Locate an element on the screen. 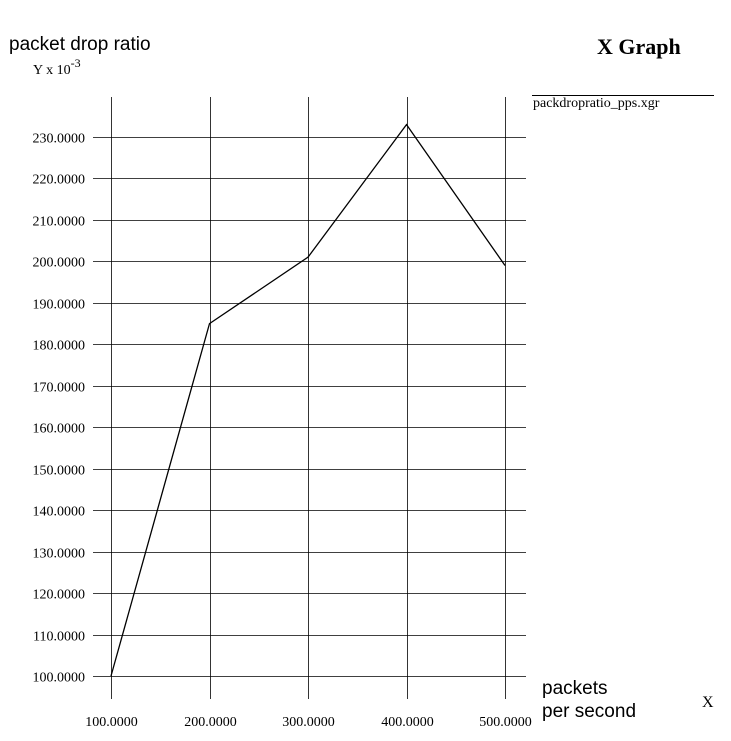  y-tick-label: 110.0000 is located at coordinates (59, 637).